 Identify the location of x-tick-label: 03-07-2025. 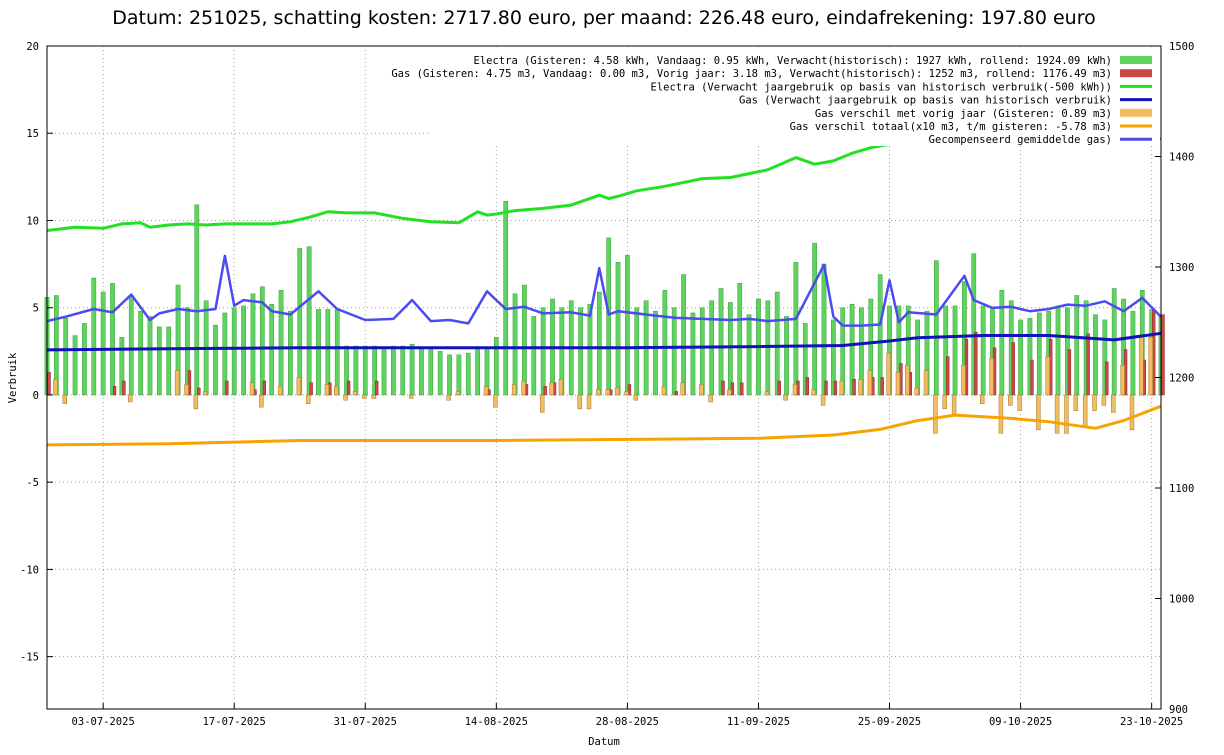
(103, 722).